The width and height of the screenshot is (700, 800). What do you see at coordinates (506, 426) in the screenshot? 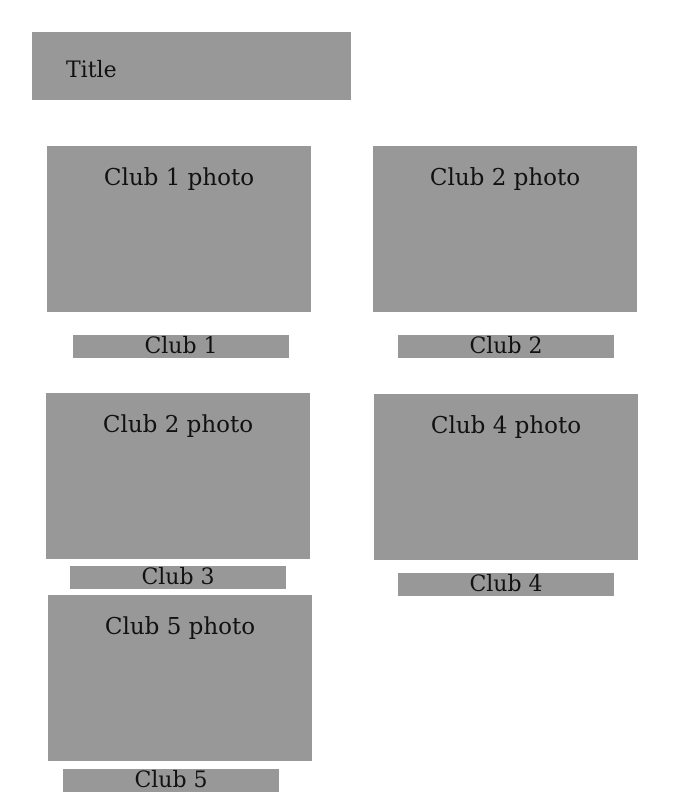
I see `club-4-photo-label: Club 4 photo` at bounding box center [506, 426].